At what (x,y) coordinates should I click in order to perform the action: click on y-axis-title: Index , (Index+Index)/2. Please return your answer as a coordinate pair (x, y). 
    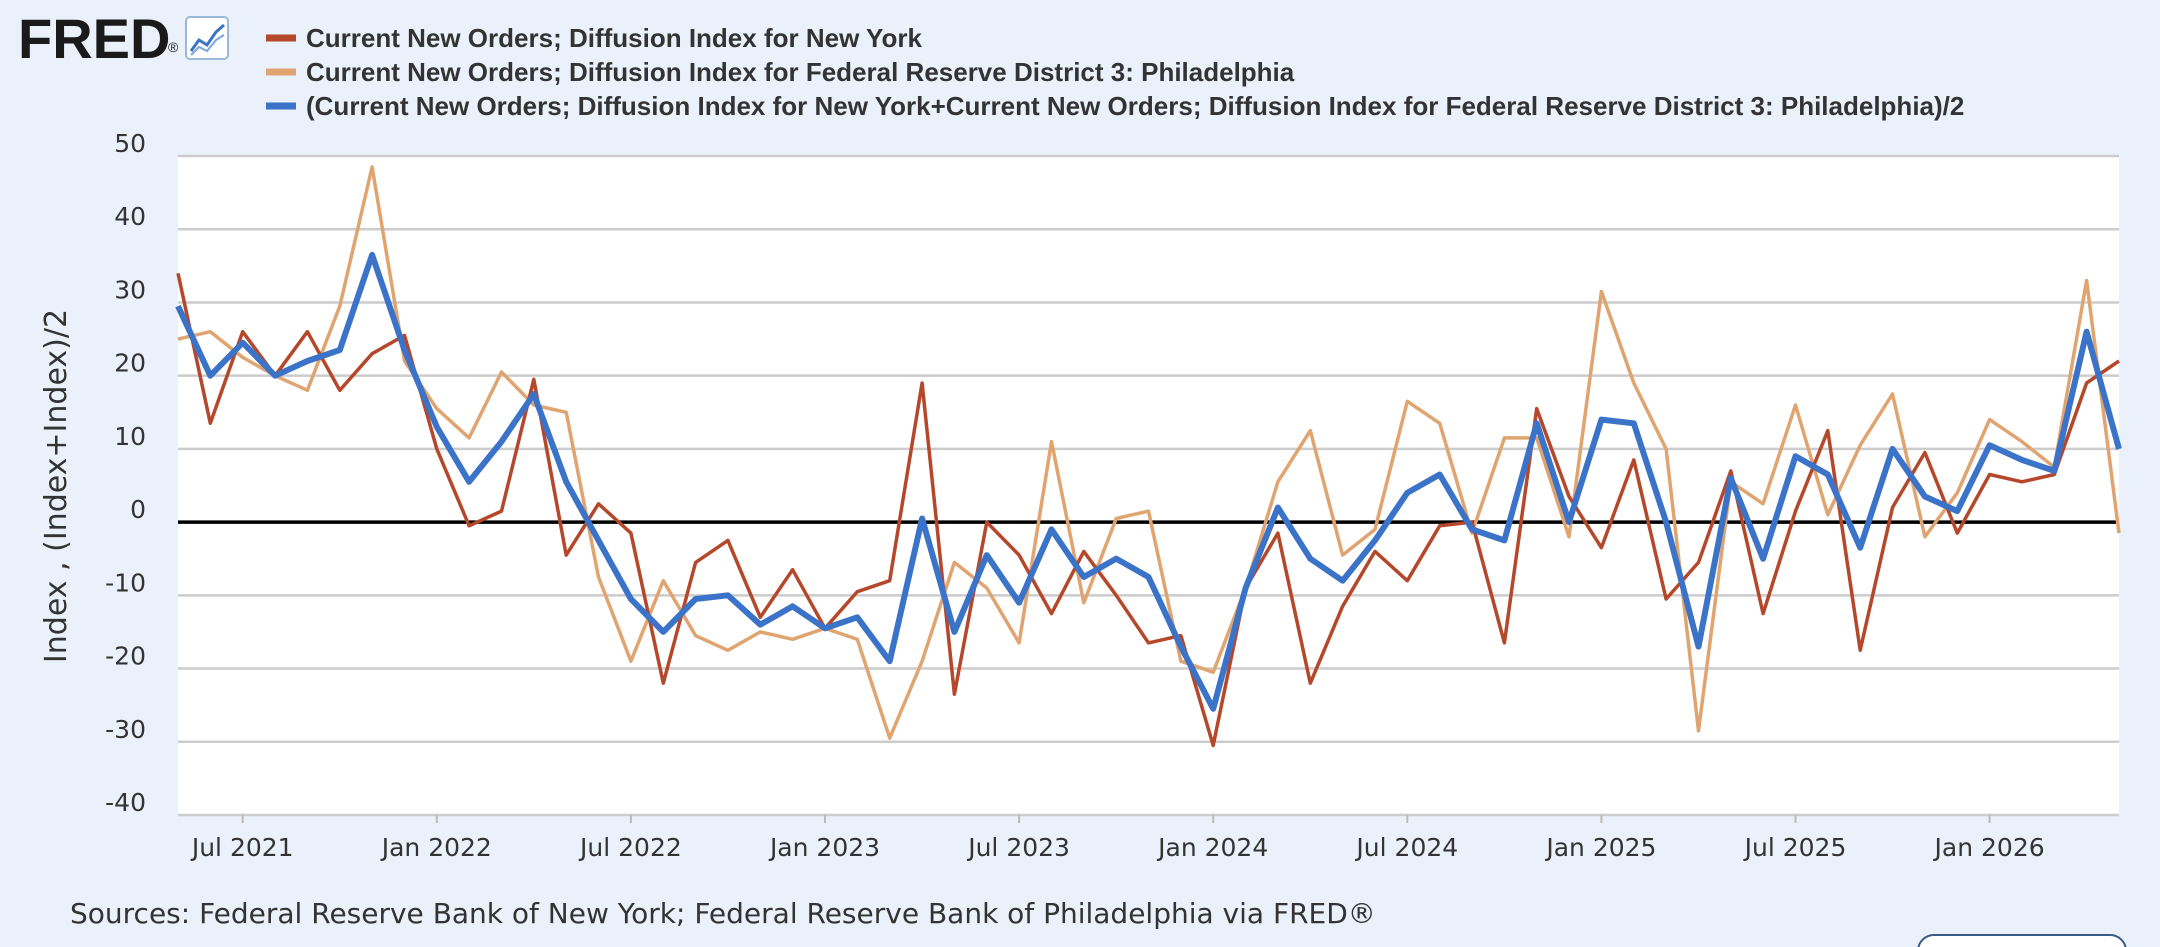
    Looking at the image, I should click on (56, 486).